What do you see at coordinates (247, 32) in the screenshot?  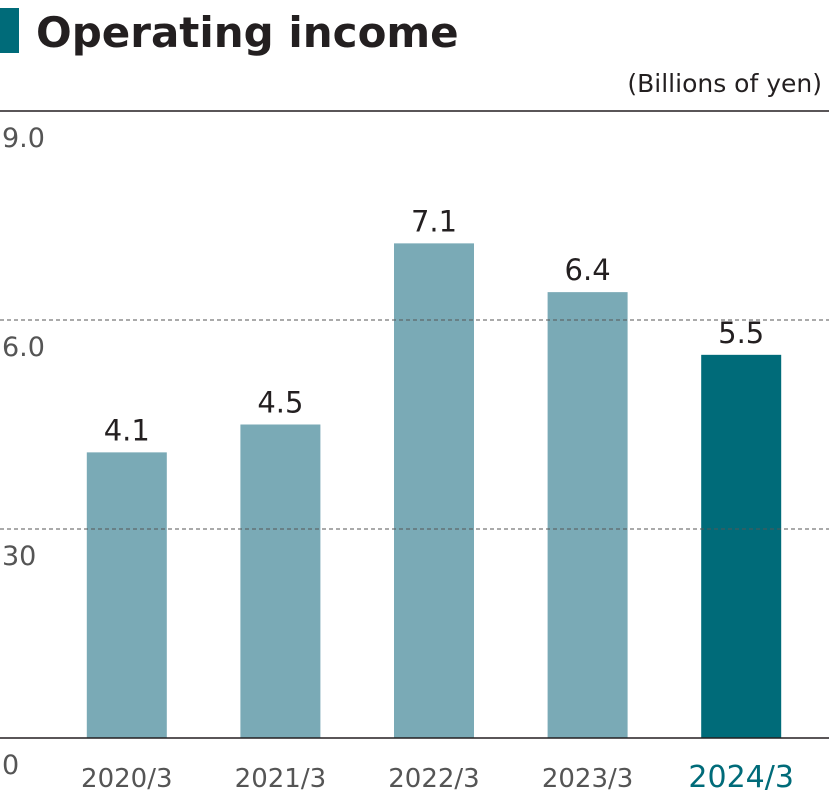 I see `chart-title: Operating income` at bounding box center [247, 32].